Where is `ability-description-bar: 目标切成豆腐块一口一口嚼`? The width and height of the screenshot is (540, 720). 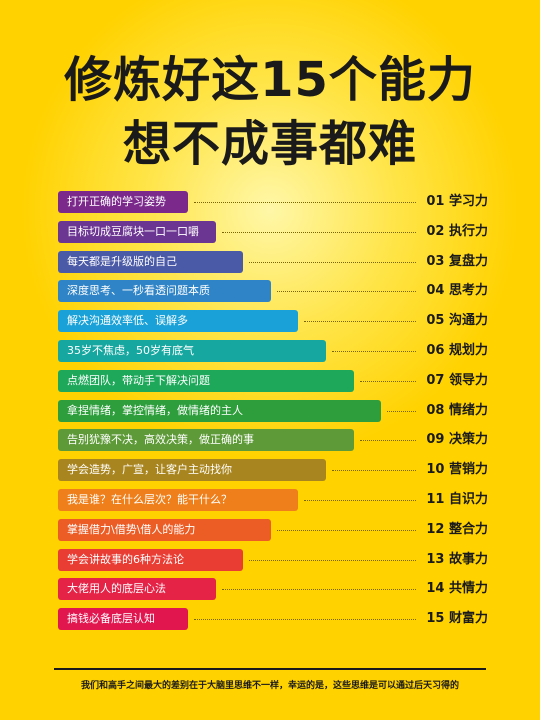
ability-description-bar: 目标切成豆腐块一口一口嚼 is located at coordinates (137, 231).